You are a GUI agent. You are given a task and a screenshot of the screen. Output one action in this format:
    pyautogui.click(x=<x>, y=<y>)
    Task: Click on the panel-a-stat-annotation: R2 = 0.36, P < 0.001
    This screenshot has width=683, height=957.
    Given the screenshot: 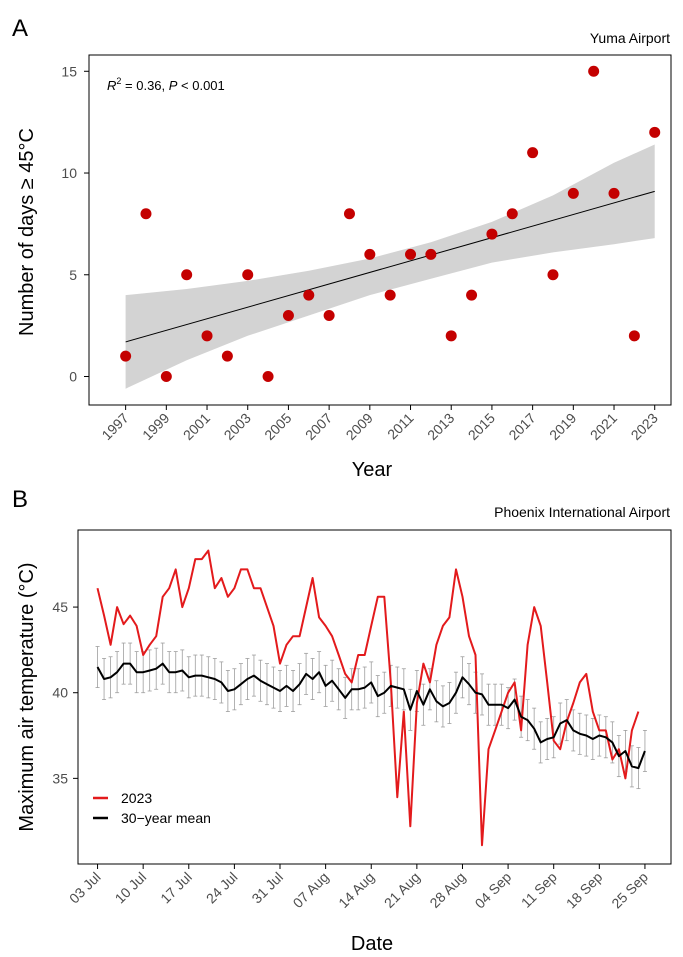 What is the action you would take?
    pyautogui.click(x=166, y=84)
    